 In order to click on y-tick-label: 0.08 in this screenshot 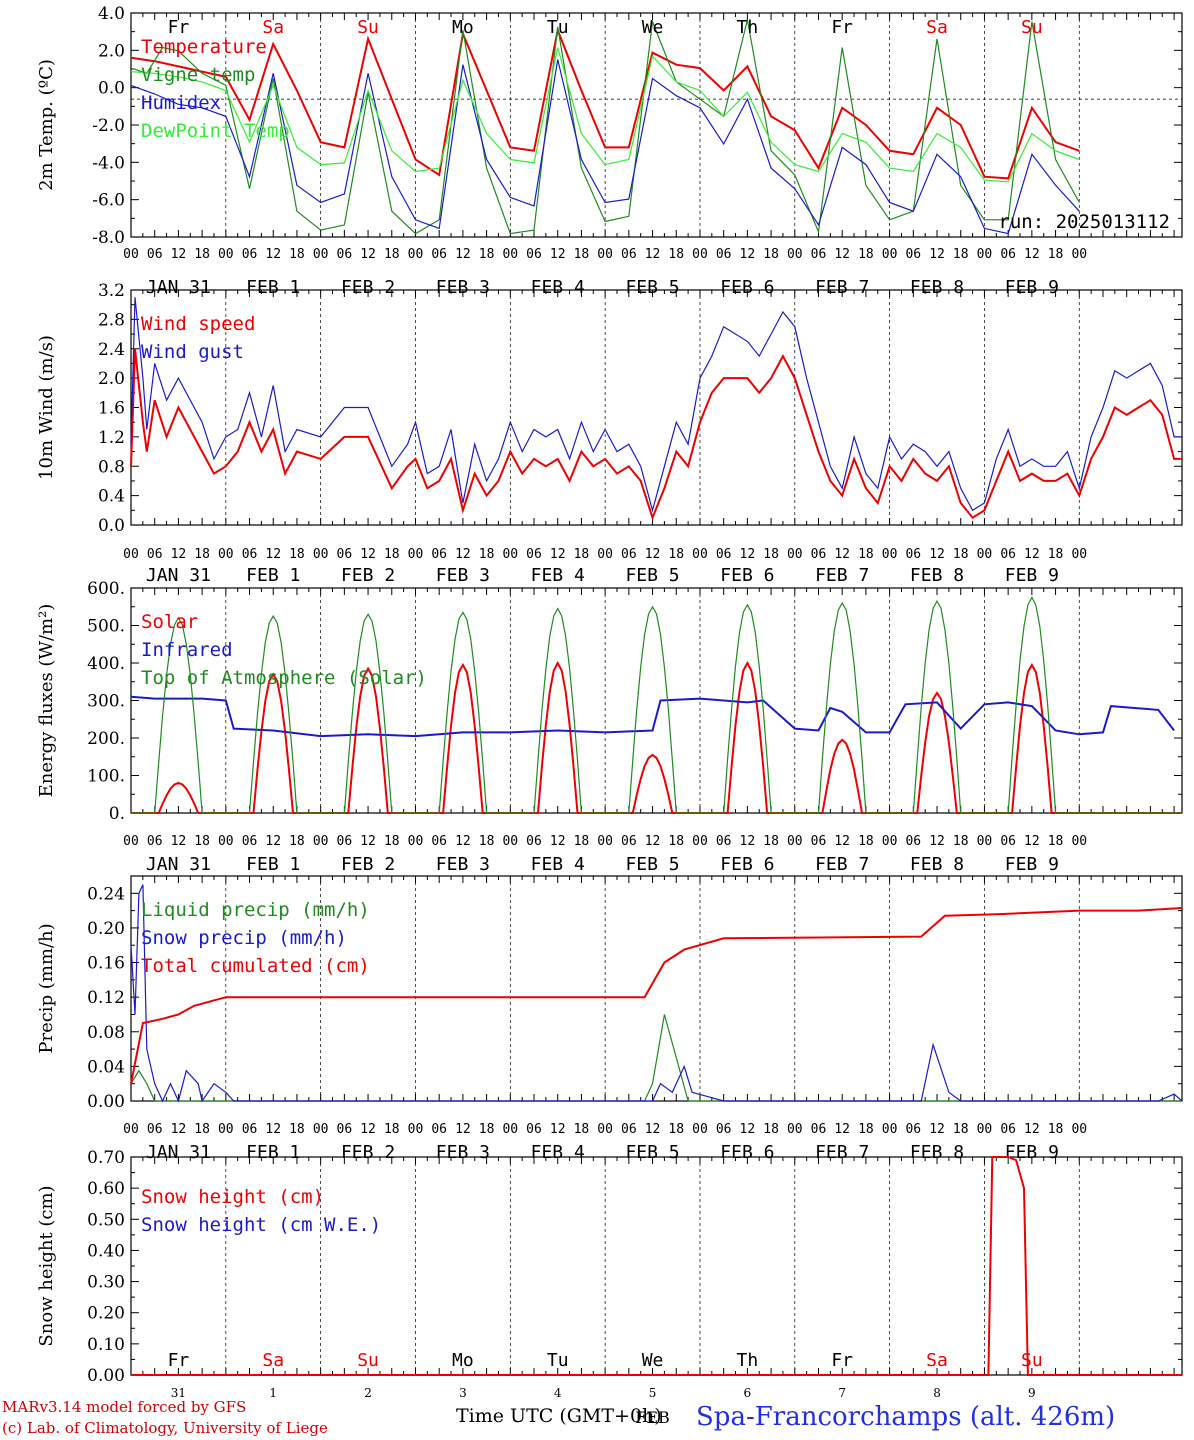, I will do `click(106, 1033)`.